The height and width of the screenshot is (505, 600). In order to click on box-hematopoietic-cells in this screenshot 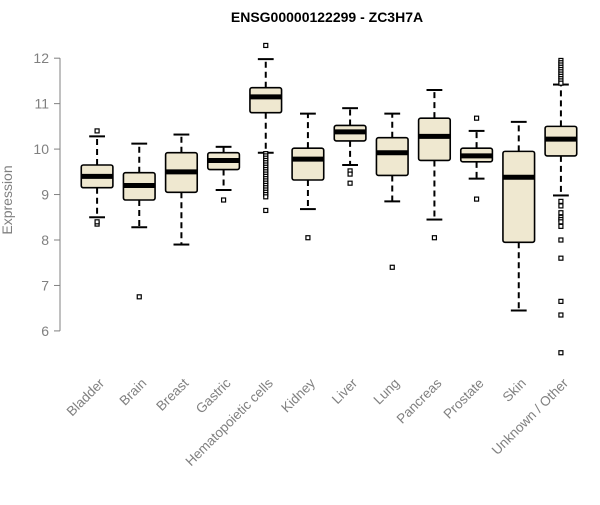, I will do `click(266, 128)`.